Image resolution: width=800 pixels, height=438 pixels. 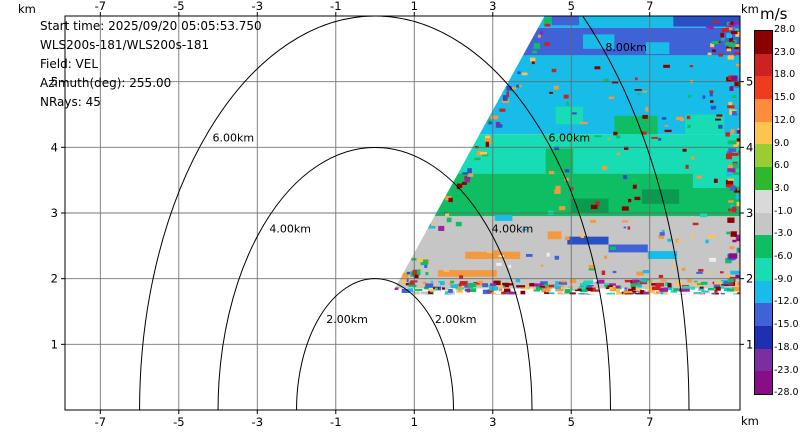 What do you see at coordinates (178, 6) in the screenshot?
I see `x-tick-label-top: -5` at bounding box center [178, 6].